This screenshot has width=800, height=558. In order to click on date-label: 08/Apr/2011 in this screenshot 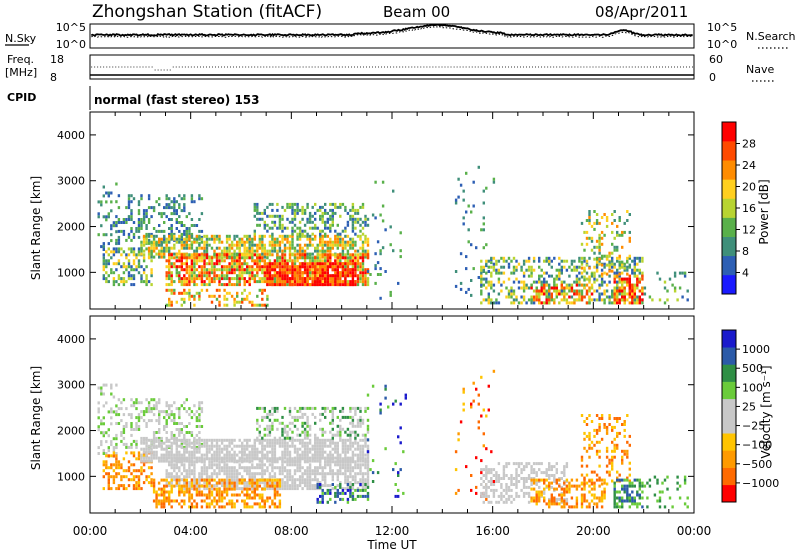, I will do `click(641, 12)`.